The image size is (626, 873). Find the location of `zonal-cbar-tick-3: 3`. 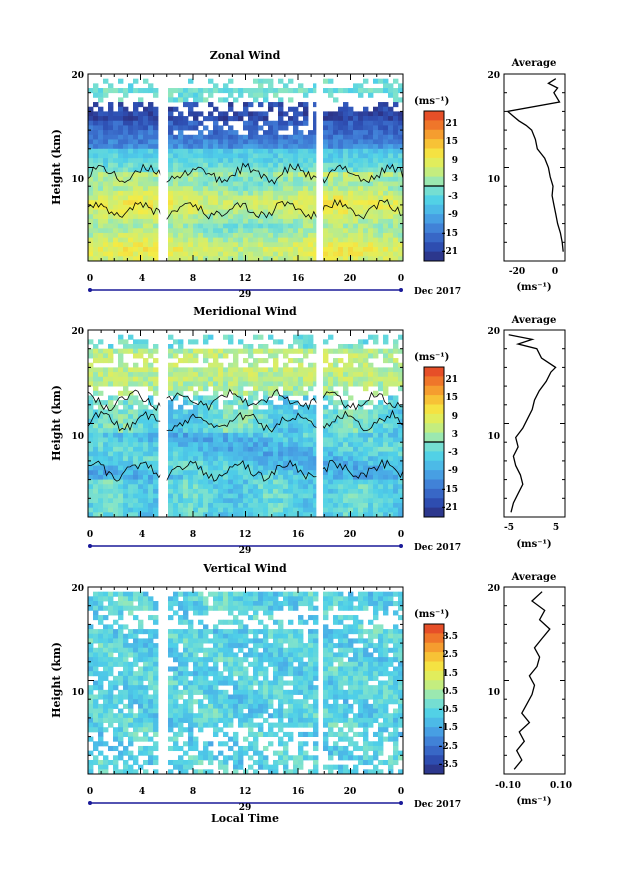

zonal-cbar-tick-3: 3 is located at coordinates (455, 179).